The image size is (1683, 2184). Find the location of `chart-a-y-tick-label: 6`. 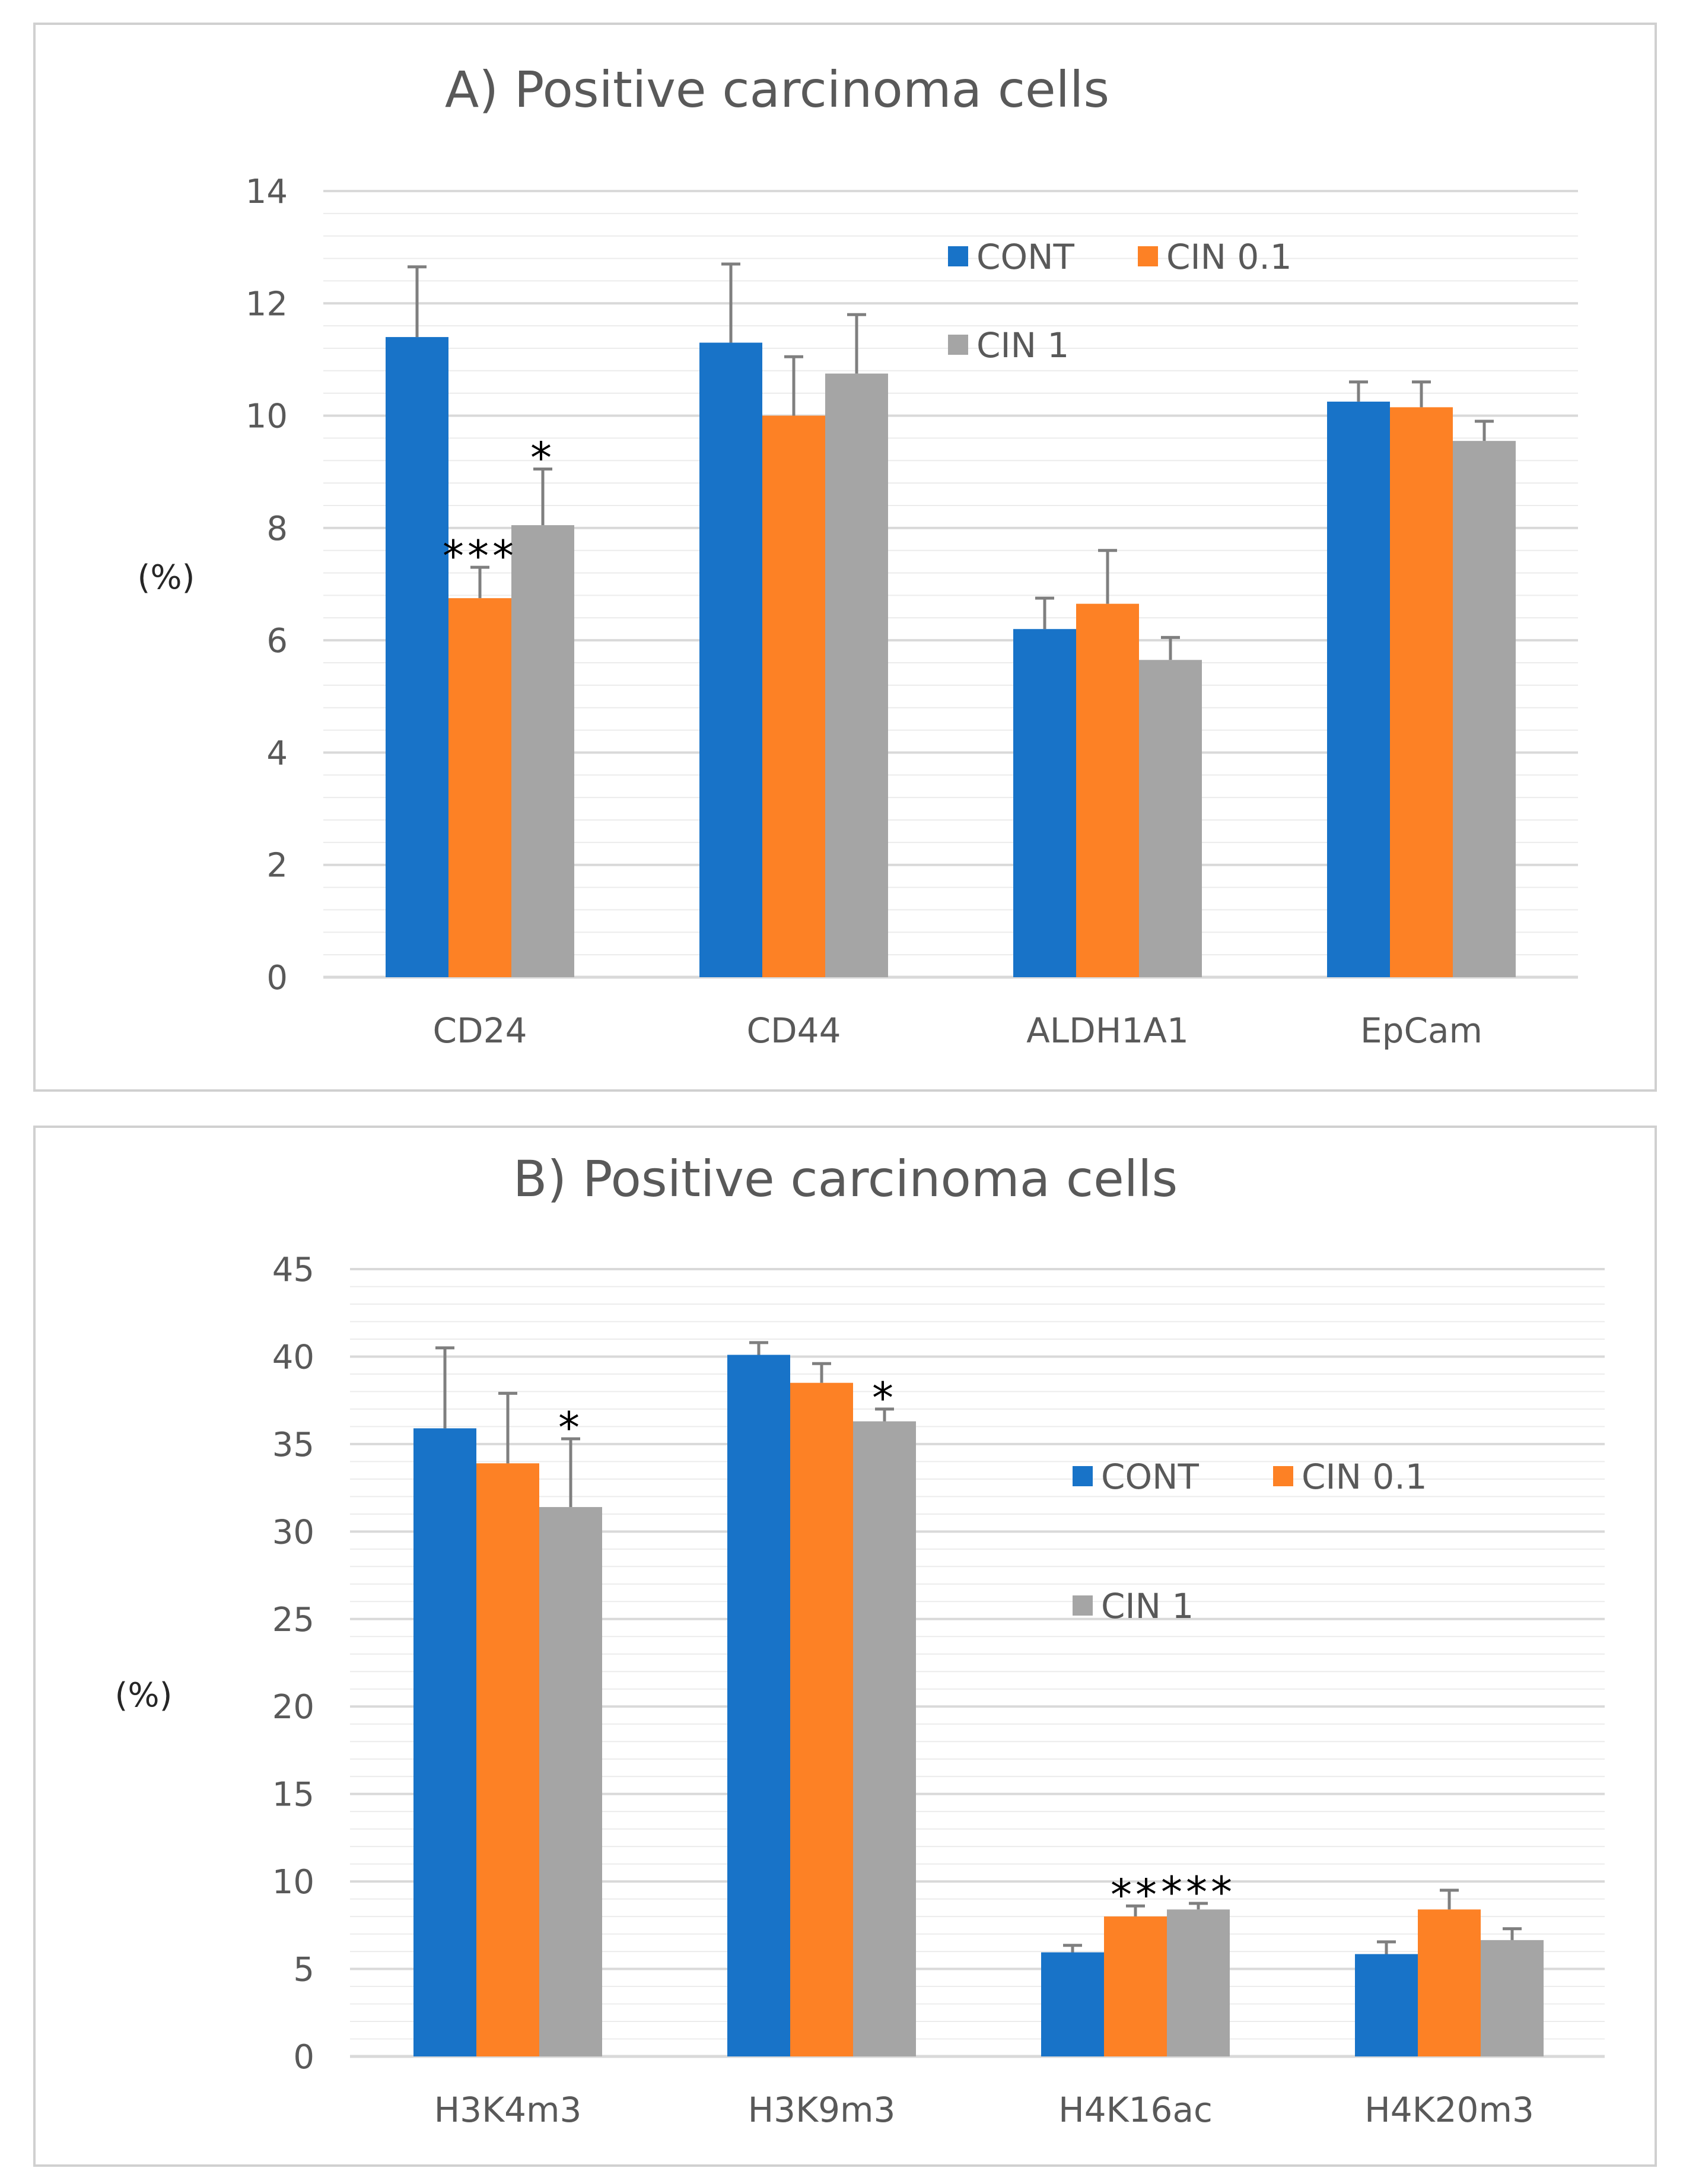

chart-a-y-tick-label: 6 is located at coordinates (277, 641).